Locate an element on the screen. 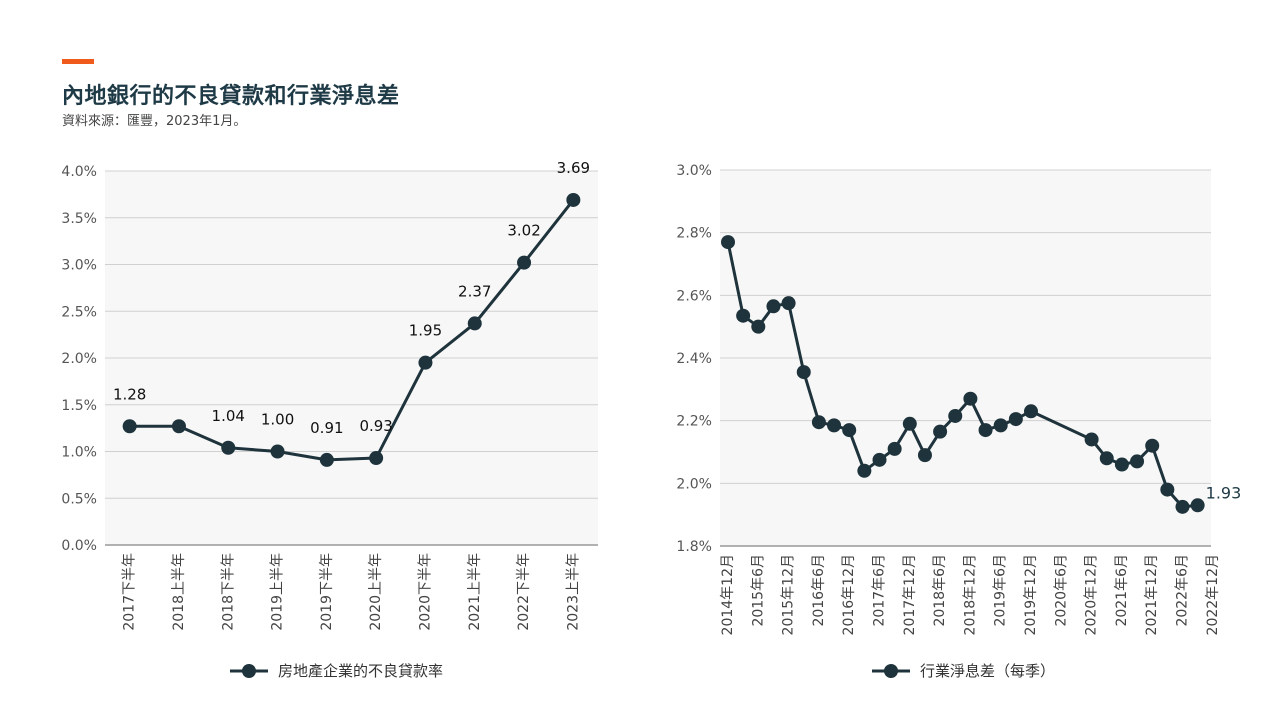 This screenshot has width=1280, height=720. npl-chart-x-tick-label: 2022下半年 is located at coordinates (524, 592).